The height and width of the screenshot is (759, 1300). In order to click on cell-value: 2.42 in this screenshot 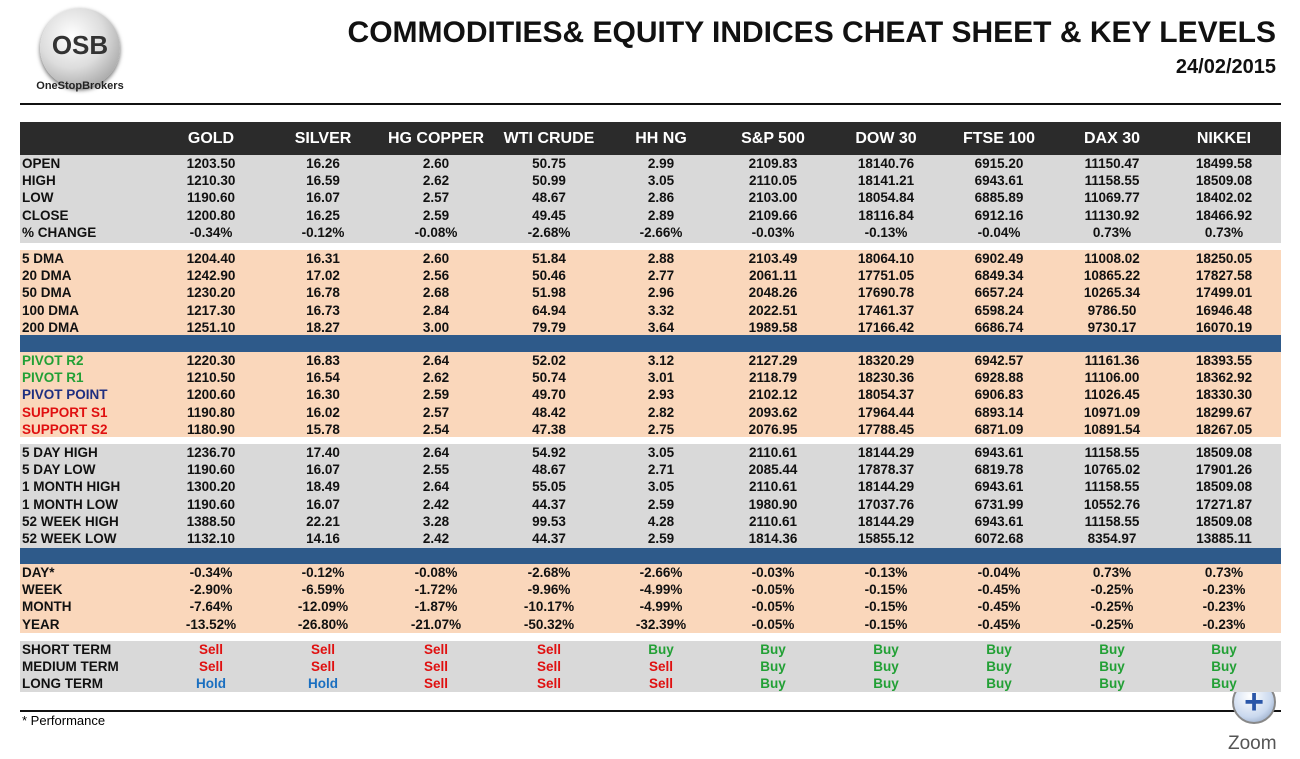, I will do `click(436, 504)`.